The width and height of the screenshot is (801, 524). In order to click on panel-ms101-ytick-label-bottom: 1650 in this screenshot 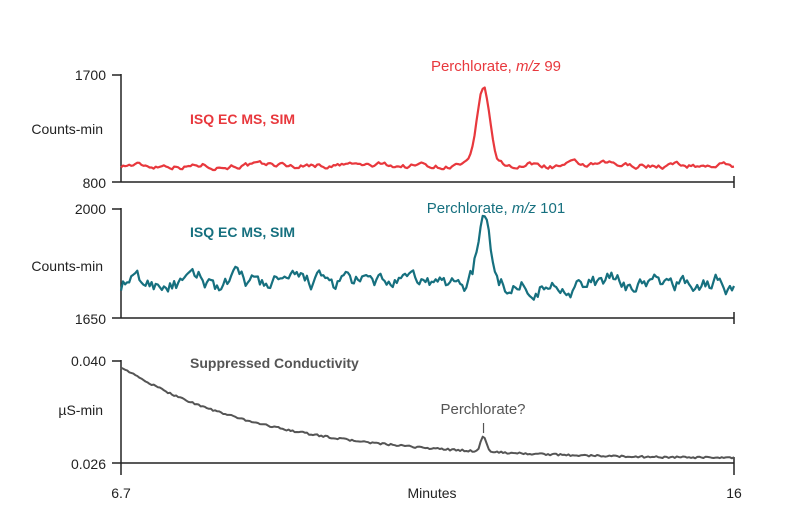, I will do `click(90, 319)`.